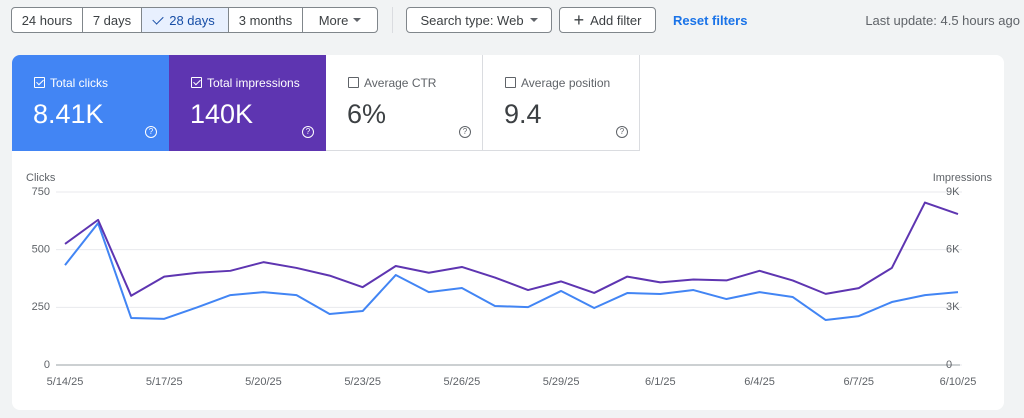 The height and width of the screenshot is (418, 1024). What do you see at coordinates (710, 20) in the screenshot?
I see `reset-filters-link: Reset filters` at bounding box center [710, 20].